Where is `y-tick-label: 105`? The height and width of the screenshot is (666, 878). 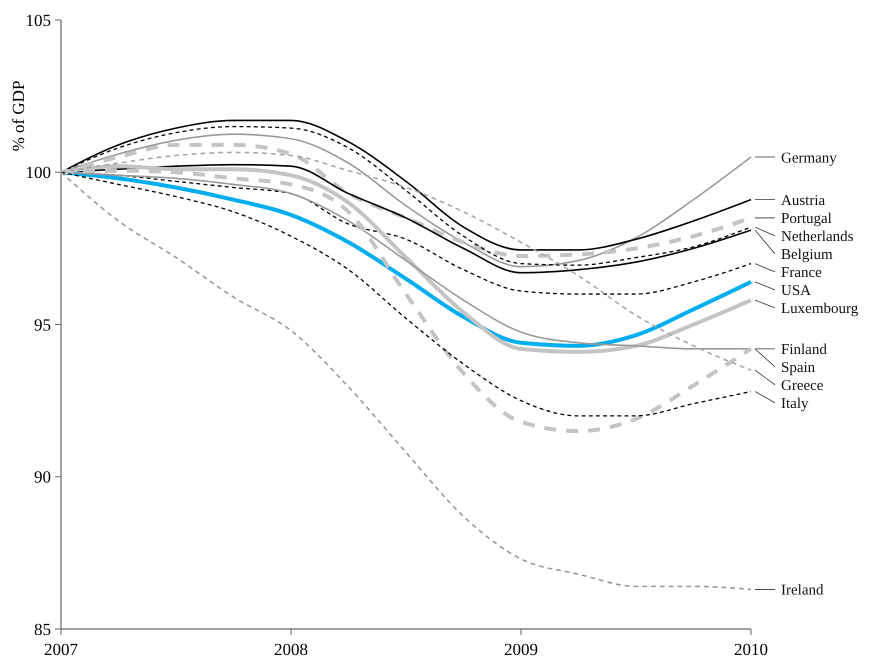 y-tick-label: 105 is located at coordinates (38, 20).